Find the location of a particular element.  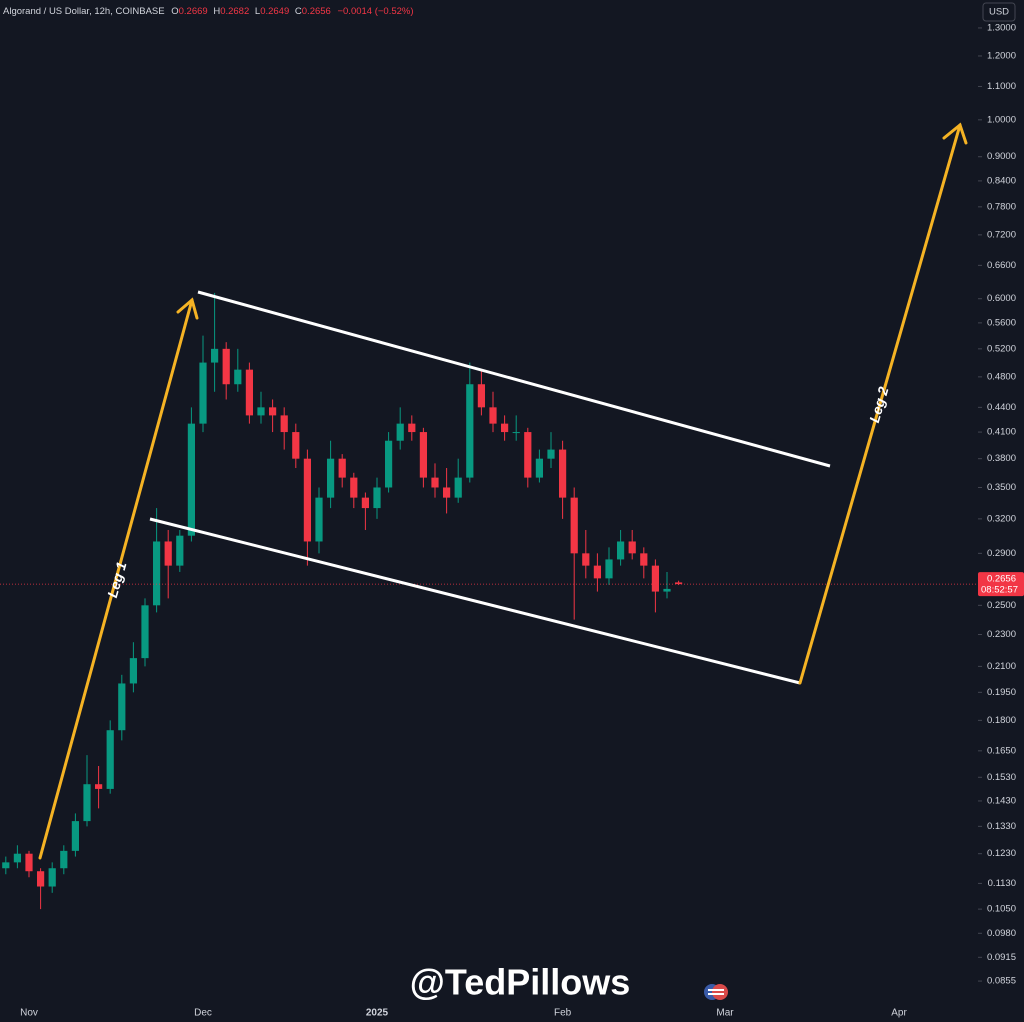

price-label-box is located at coordinates (1001, 584).